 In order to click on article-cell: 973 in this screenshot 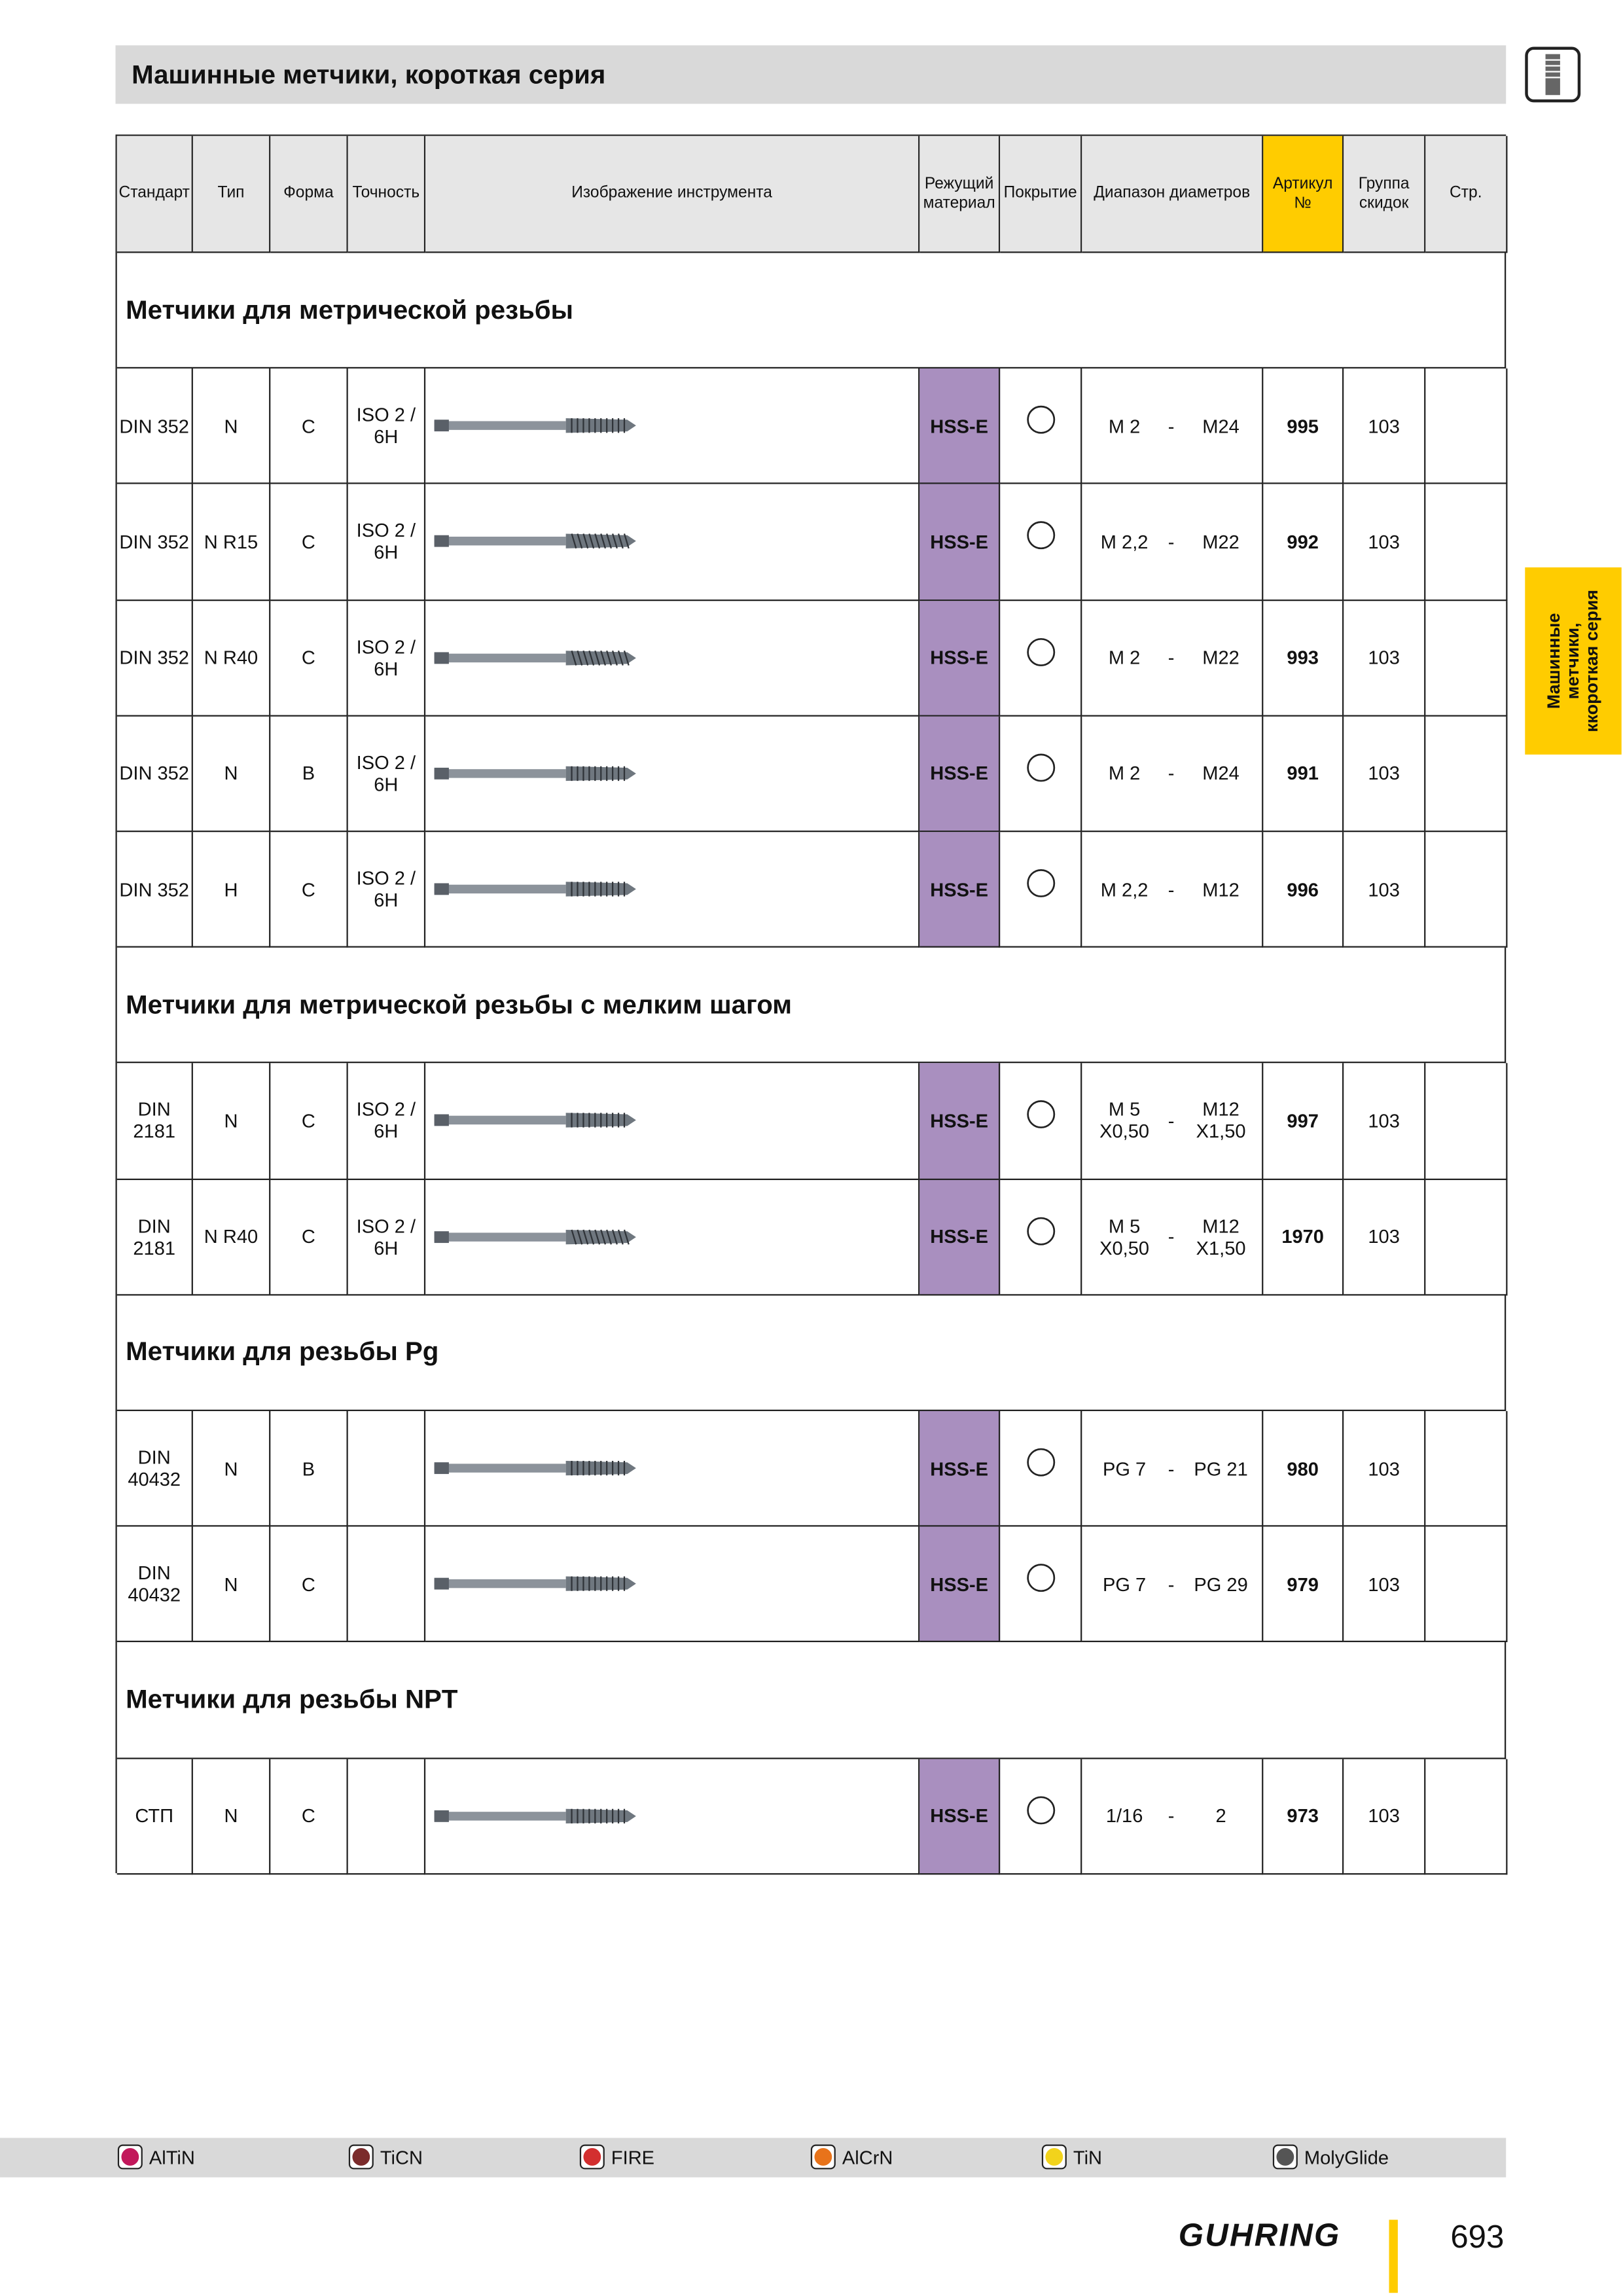, I will do `click(1303, 1816)`.